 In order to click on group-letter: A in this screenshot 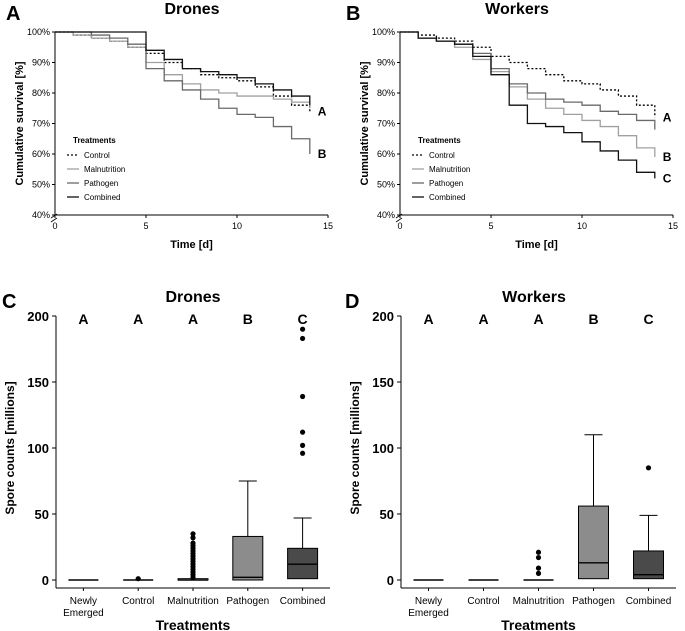, I will do `click(667, 117)`.